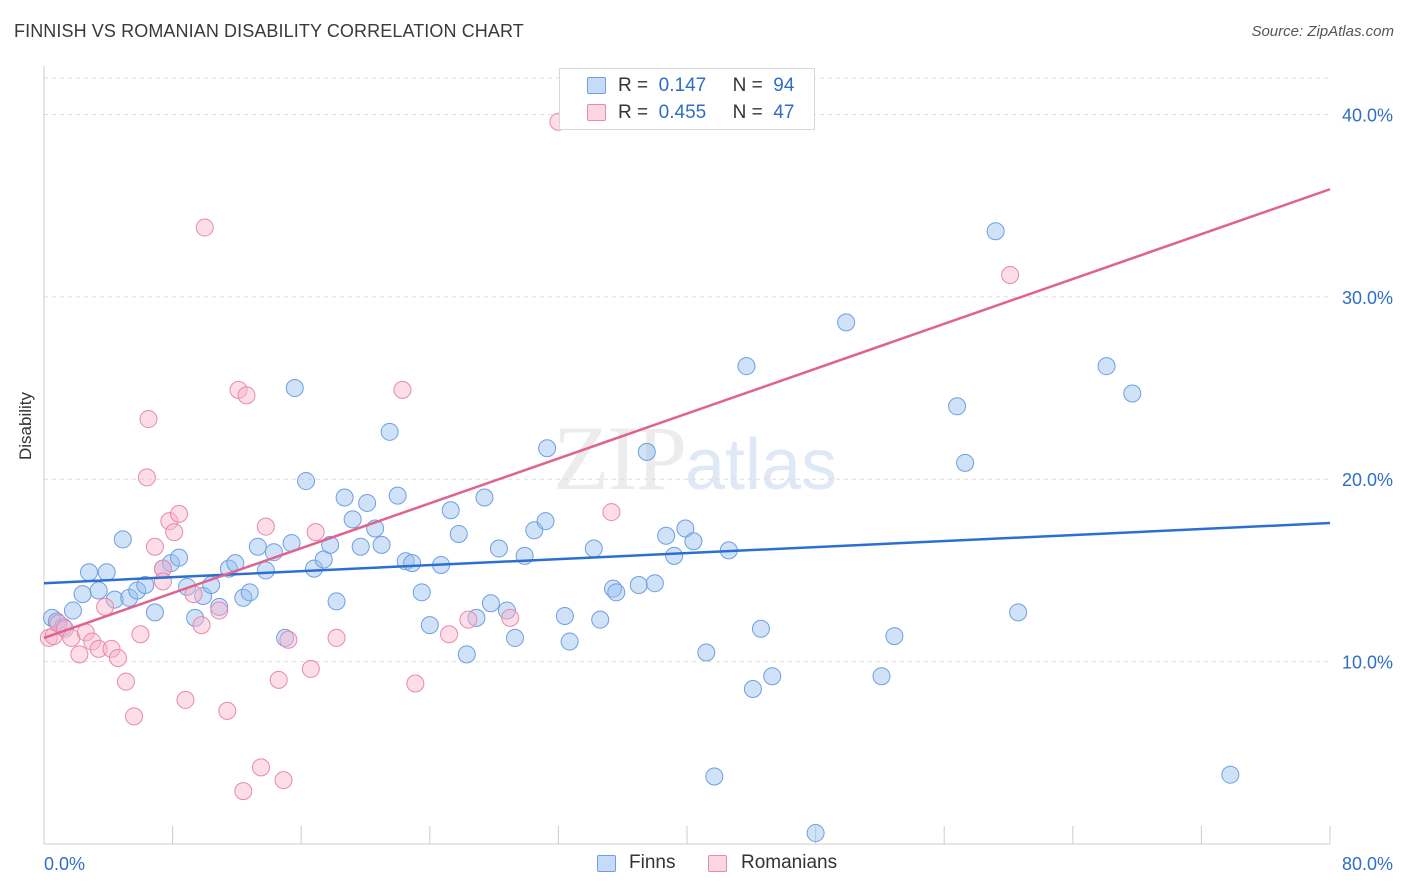  I want to click on watermark: ZIPatlas, so click(695, 458).